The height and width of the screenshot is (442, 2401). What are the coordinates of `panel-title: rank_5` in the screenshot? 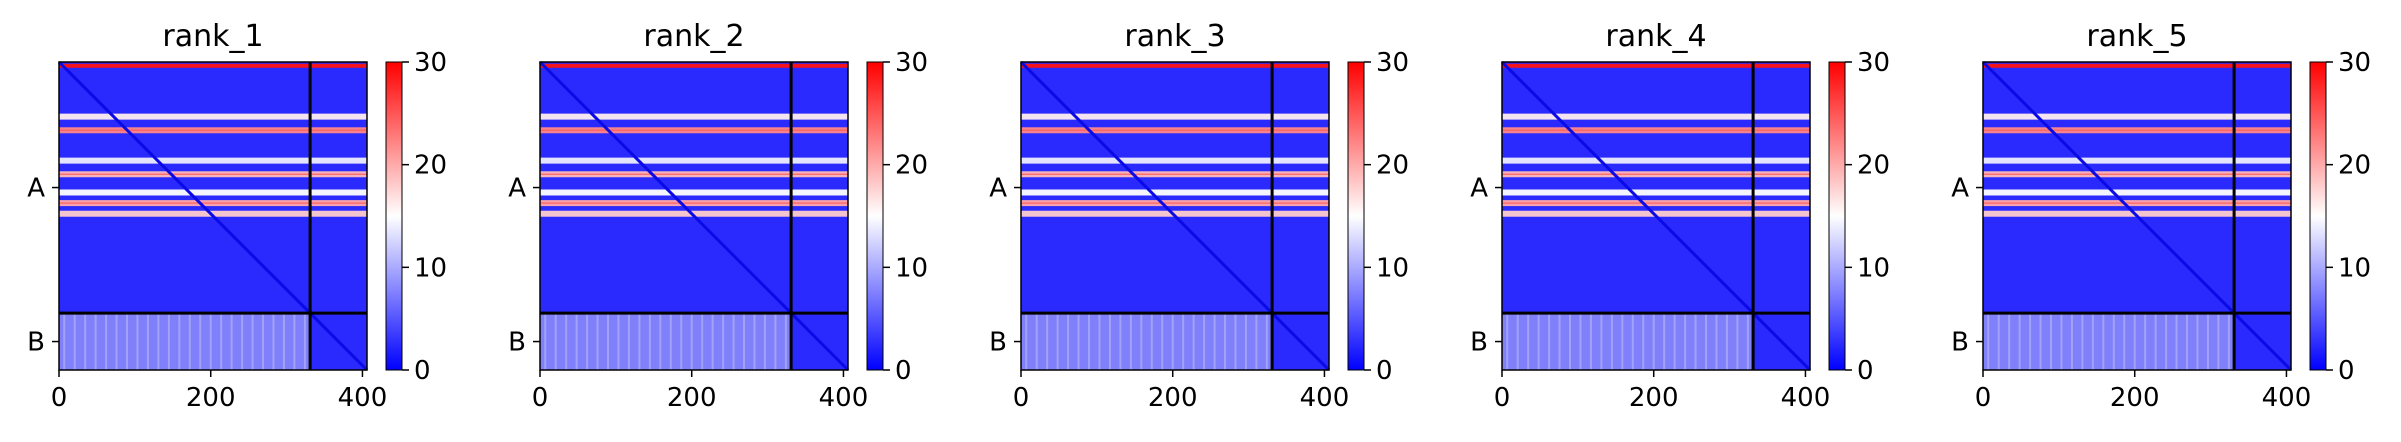 It's located at (2136, 36).